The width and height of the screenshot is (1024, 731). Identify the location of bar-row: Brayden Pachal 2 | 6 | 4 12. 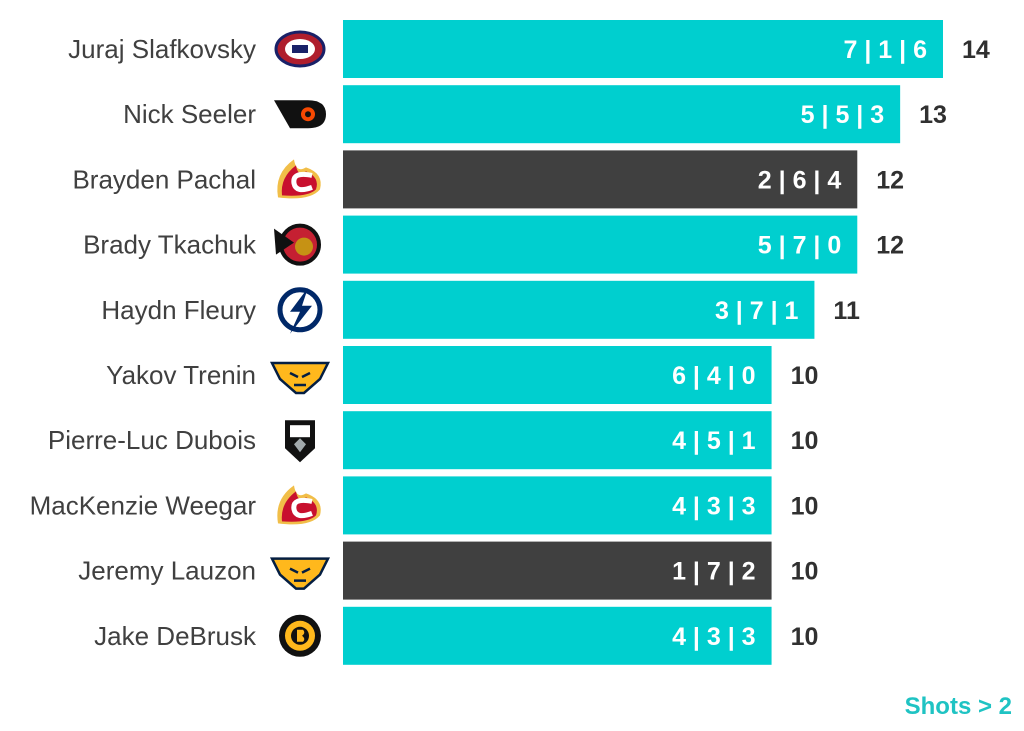
(488, 179).